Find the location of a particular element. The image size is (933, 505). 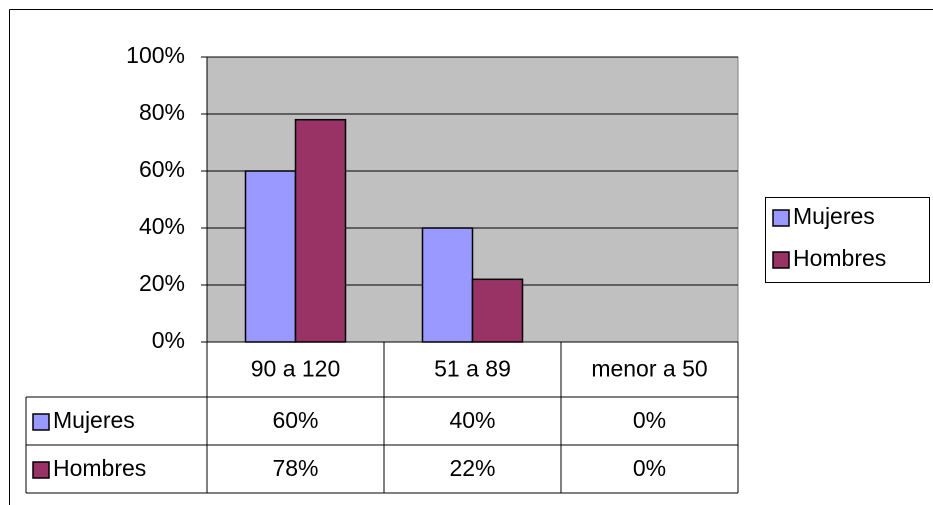

table-cell: 40% is located at coordinates (472, 420).